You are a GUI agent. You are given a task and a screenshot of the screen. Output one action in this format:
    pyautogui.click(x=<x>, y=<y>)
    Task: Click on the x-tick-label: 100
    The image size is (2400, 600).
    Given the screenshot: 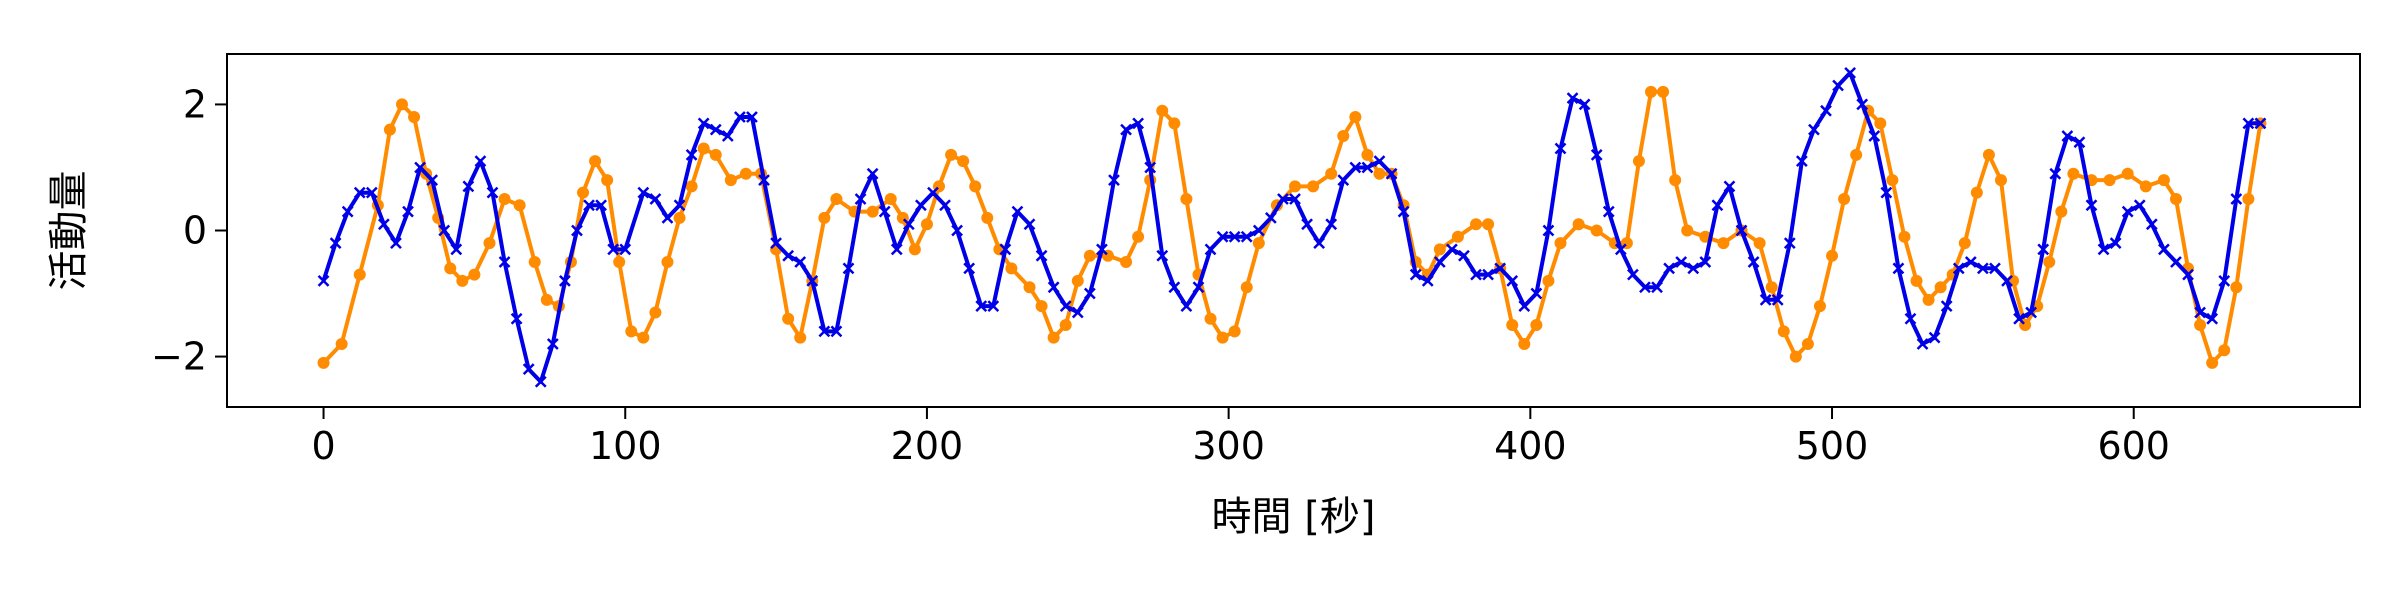 What is the action you would take?
    pyautogui.click(x=625, y=446)
    